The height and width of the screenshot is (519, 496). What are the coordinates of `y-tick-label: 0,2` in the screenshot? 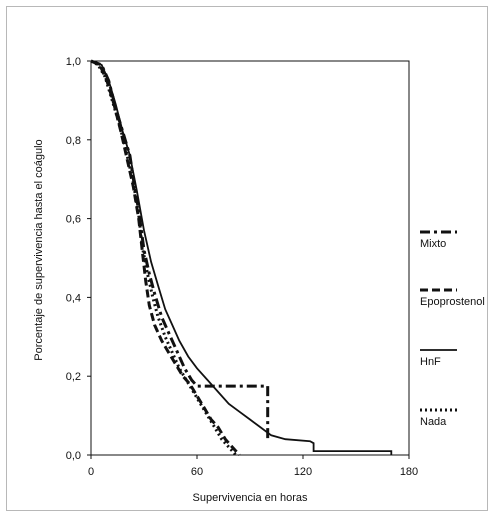 It's located at (73, 377).